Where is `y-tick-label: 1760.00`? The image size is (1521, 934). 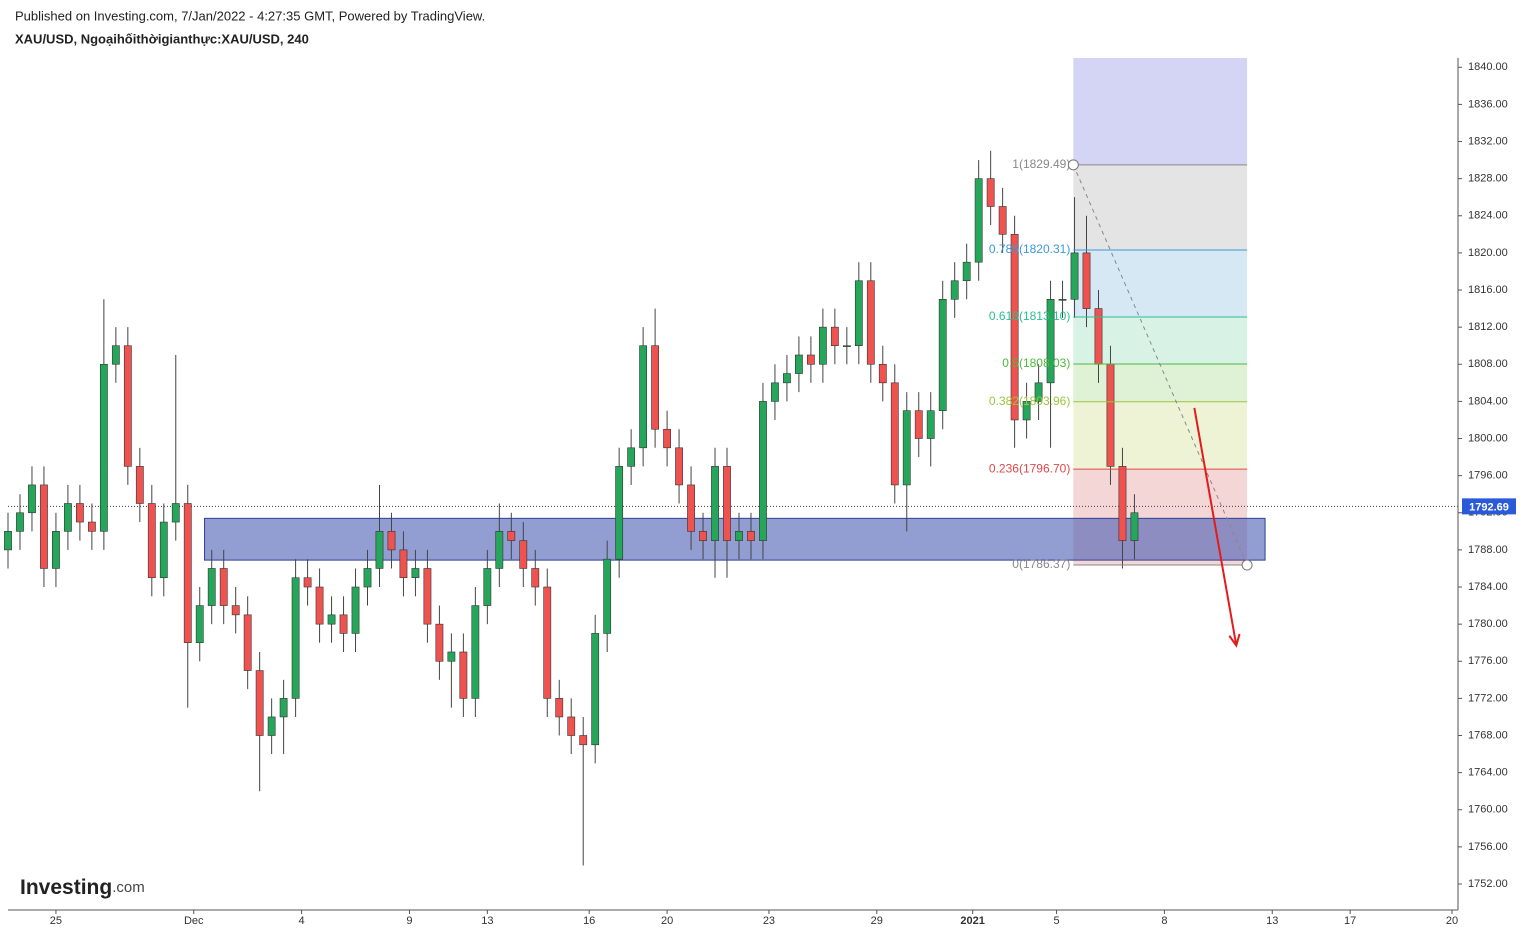
y-tick-label: 1760.00 is located at coordinates (1488, 810).